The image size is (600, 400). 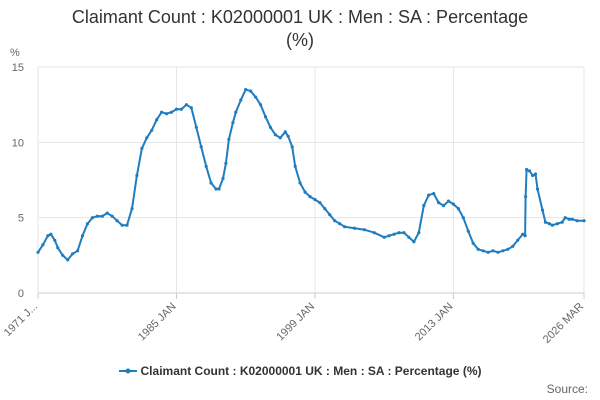 What do you see at coordinates (18, 68) in the screenshot?
I see `y-tick-label: 15` at bounding box center [18, 68].